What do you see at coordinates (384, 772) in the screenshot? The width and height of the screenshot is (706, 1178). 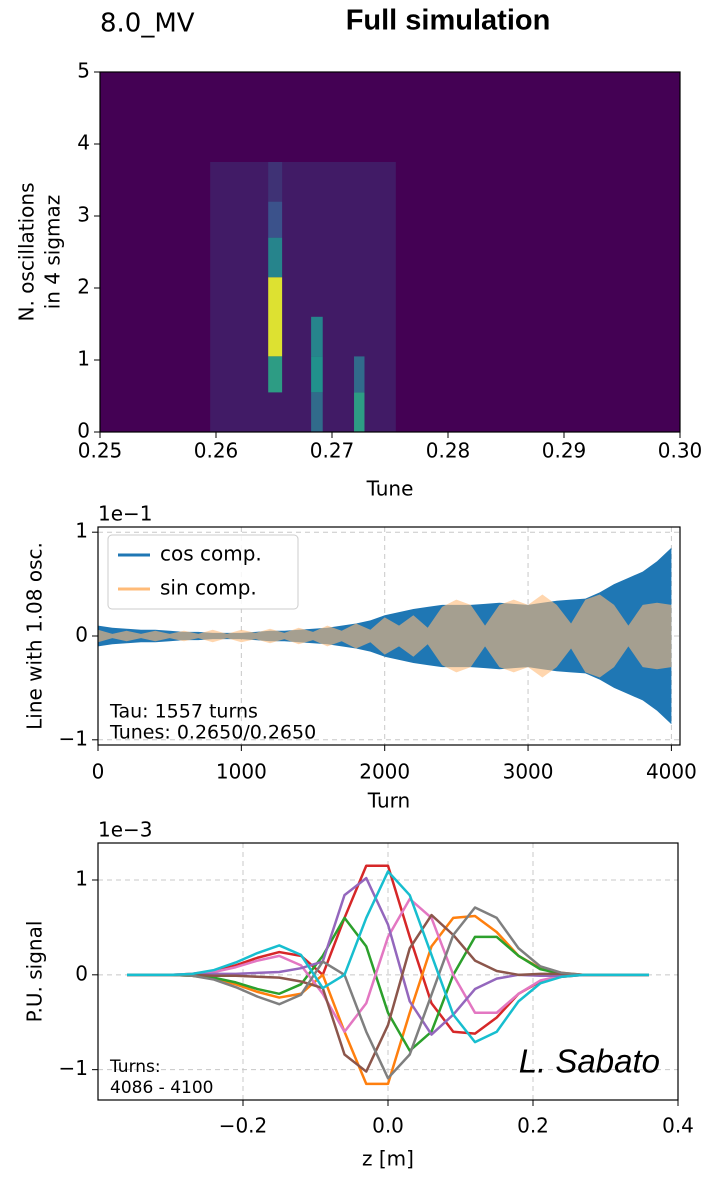 I see `x-tick-label: 2000` at bounding box center [384, 772].